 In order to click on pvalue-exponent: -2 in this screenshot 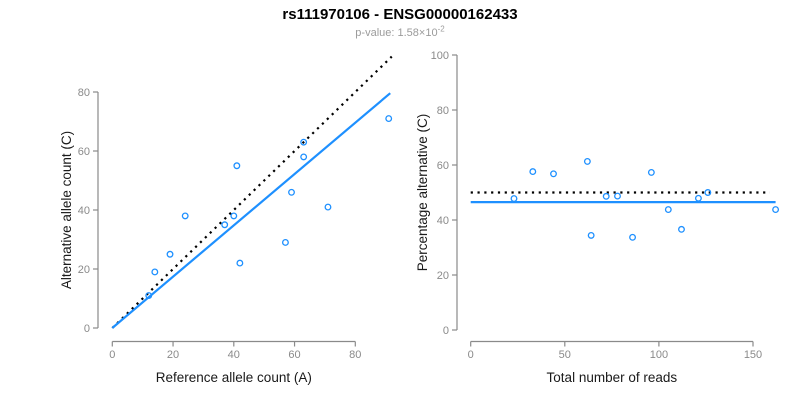, I will do `click(441, 29)`.